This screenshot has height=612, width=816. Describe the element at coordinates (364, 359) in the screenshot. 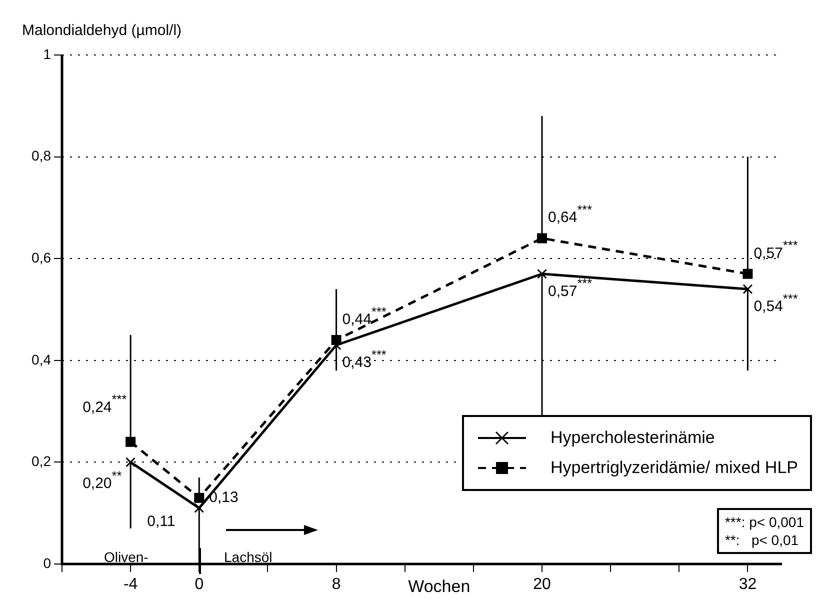

I see `data-label: 0,43***` at that location.